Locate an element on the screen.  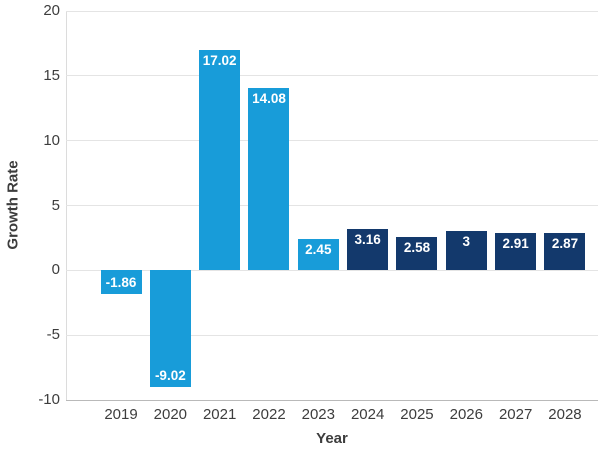
y-tick-label-0: 0 is located at coordinates (55, 270).